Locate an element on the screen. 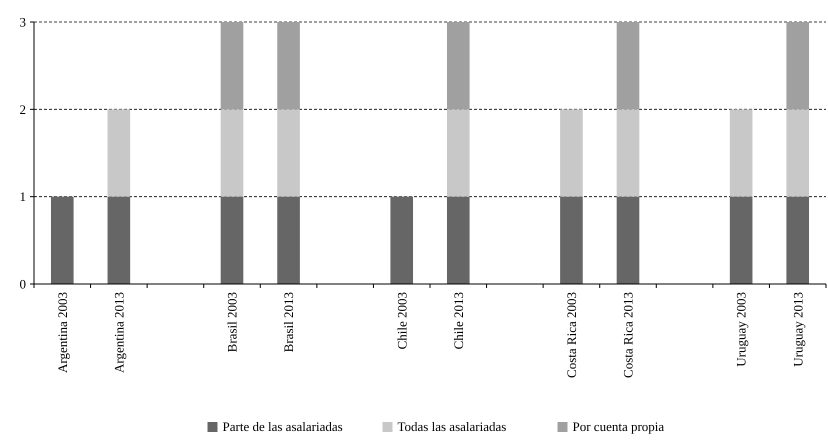 Image resolution: width=828 pixels, height=442 pixels. x-tick-label: Chile 2013 is located at coordinates (458, 321).